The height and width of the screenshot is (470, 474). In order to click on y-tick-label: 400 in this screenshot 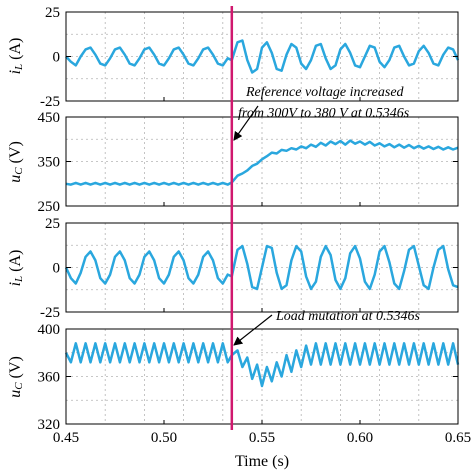, I will do `click(49, 330)`.